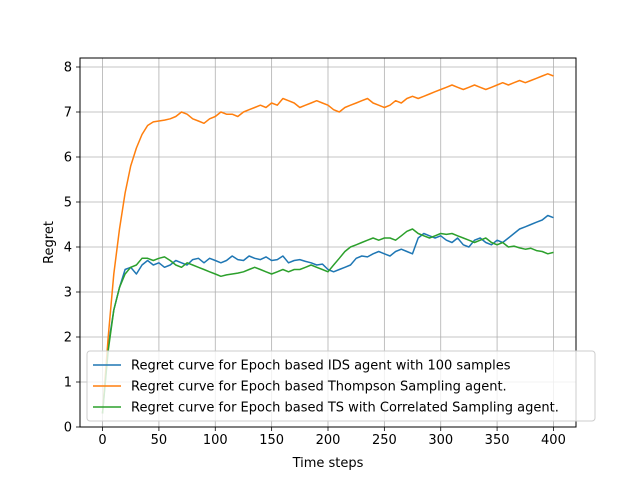  I want to click on y-tick-label: 0, so click(68, 428).